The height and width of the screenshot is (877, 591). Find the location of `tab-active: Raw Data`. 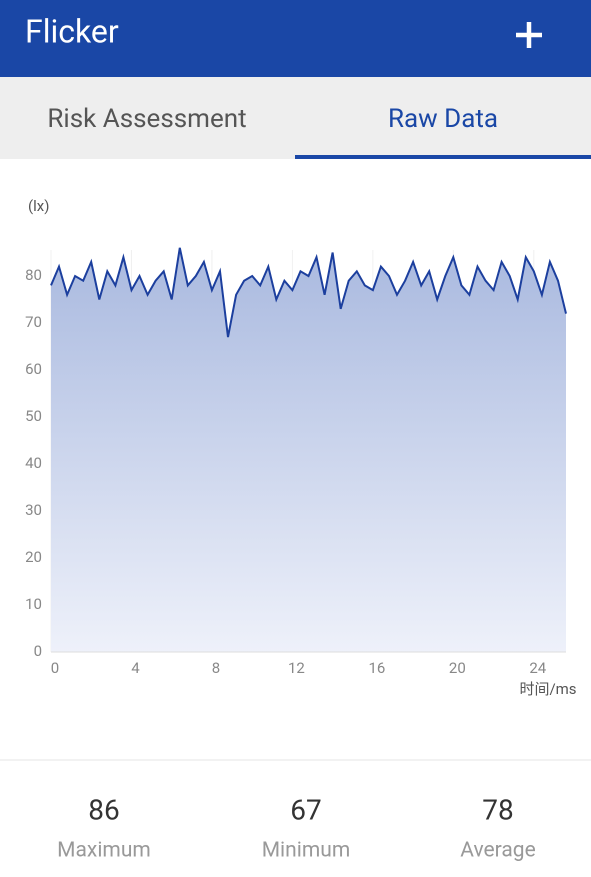

tab-active: Raw Data is located at coordinates (443, 119).